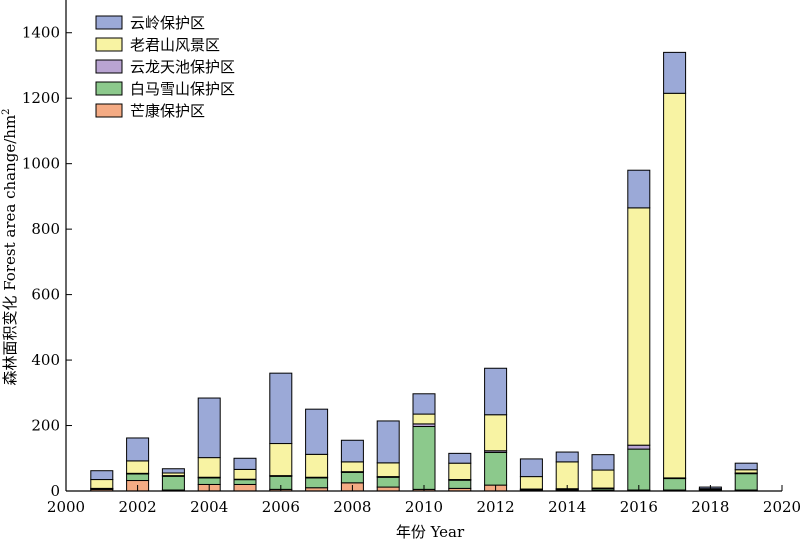  Describe the element at coordinates (182, 89) in the screenshot. I see `legend-label-3: 白马雪山保护区` at that location.